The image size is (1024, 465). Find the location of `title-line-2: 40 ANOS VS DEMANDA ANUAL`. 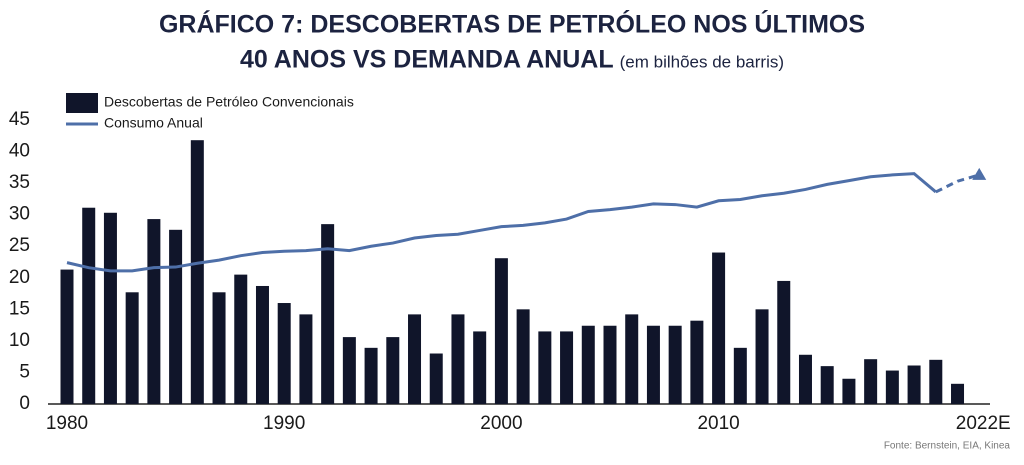

title-line-2: 40 ANOS VS DEMANDA ANUAL is located at coordinates (427, 60).